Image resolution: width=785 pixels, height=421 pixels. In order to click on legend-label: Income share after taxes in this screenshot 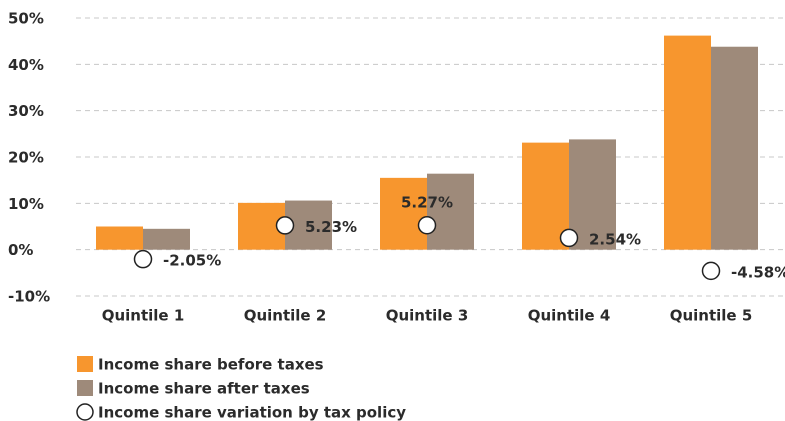, I will do `click(204, 389)`.